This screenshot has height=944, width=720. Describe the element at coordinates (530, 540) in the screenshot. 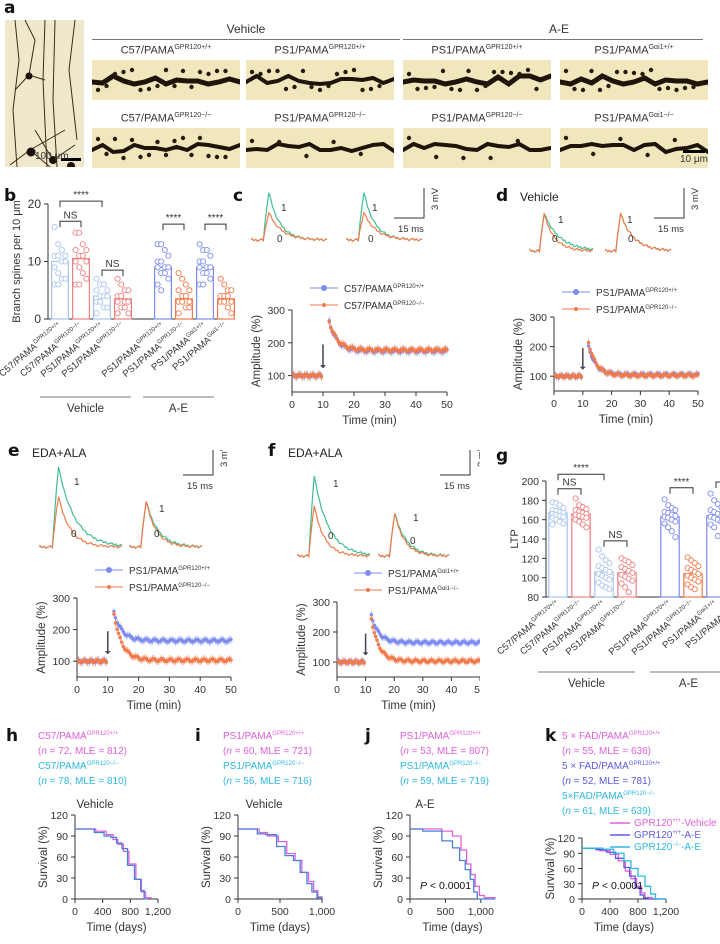

I see `y-tick-label: 140` at that location.